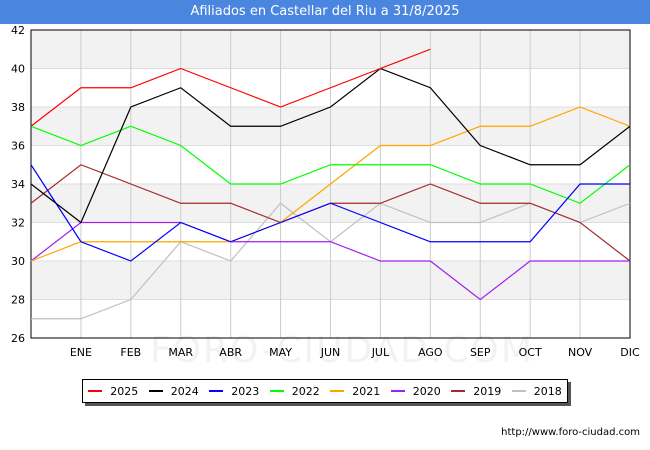 The image size is (650, 450). I want to click on legend-item-2020: 2020, so click(415, 391).